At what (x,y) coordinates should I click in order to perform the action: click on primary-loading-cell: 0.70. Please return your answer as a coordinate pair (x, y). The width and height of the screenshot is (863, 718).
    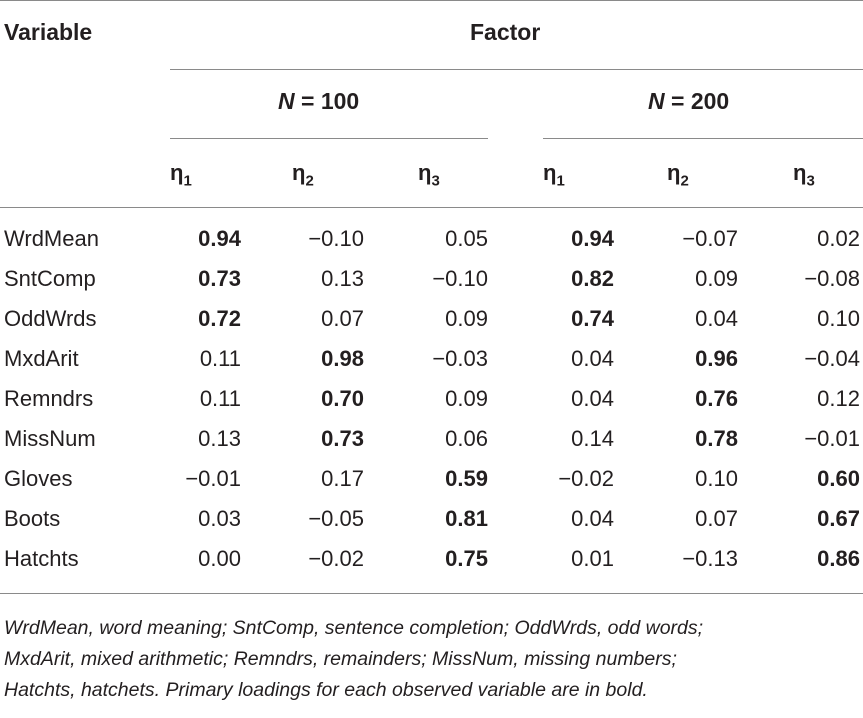
    Looking at the image, I should click on (342, 398).